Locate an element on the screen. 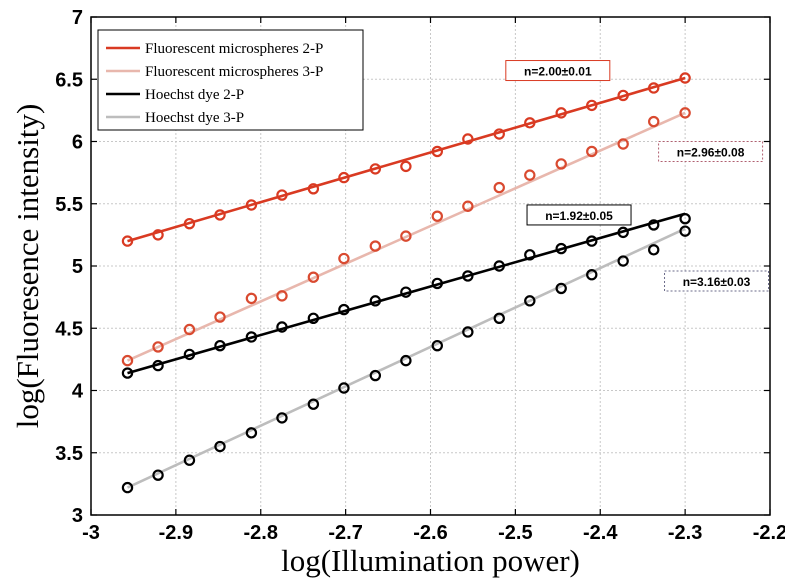 The width and height of the screenshot is (785, 579). legend-box is located at coordinates (230, 80).